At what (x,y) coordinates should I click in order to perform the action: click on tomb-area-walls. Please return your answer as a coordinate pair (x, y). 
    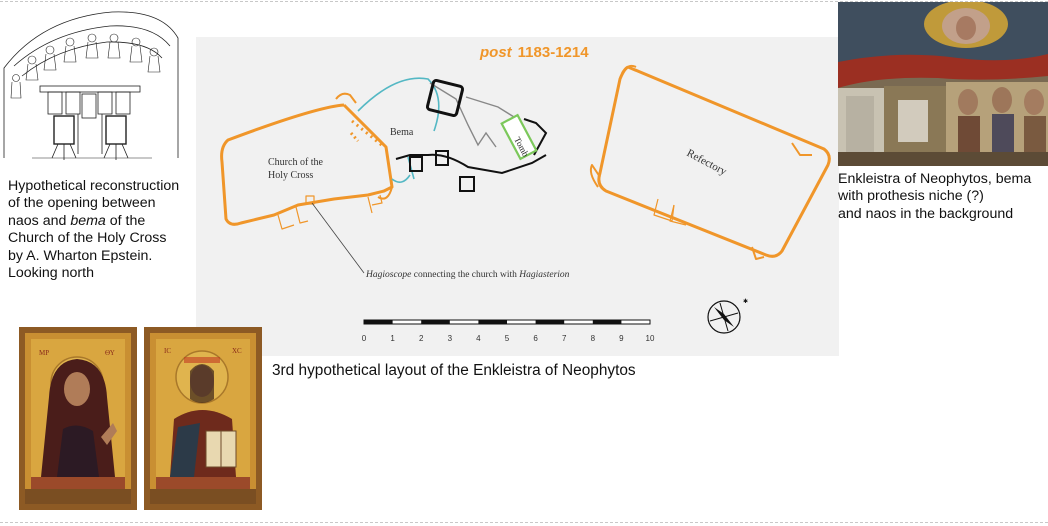
    Looking at the image, I should click on (471, 135).